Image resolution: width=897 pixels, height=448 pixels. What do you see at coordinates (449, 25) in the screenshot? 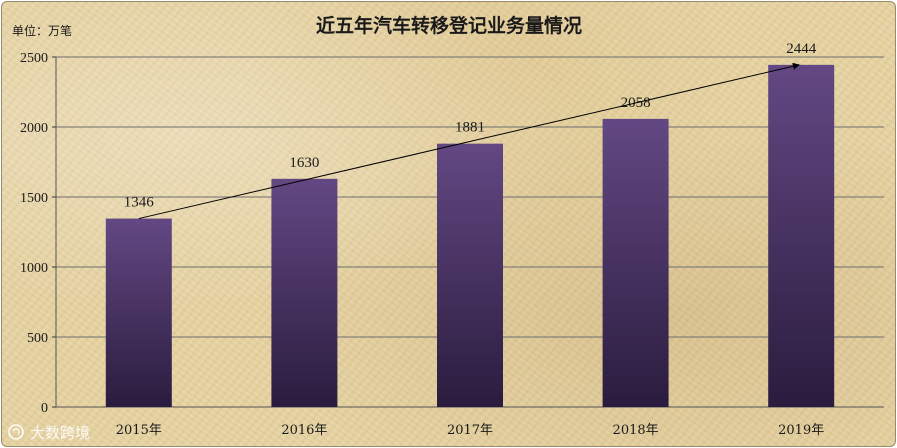
I see `chart-title: 近五年汽车转移登记业务量情况` at bounding box center [449, 25].